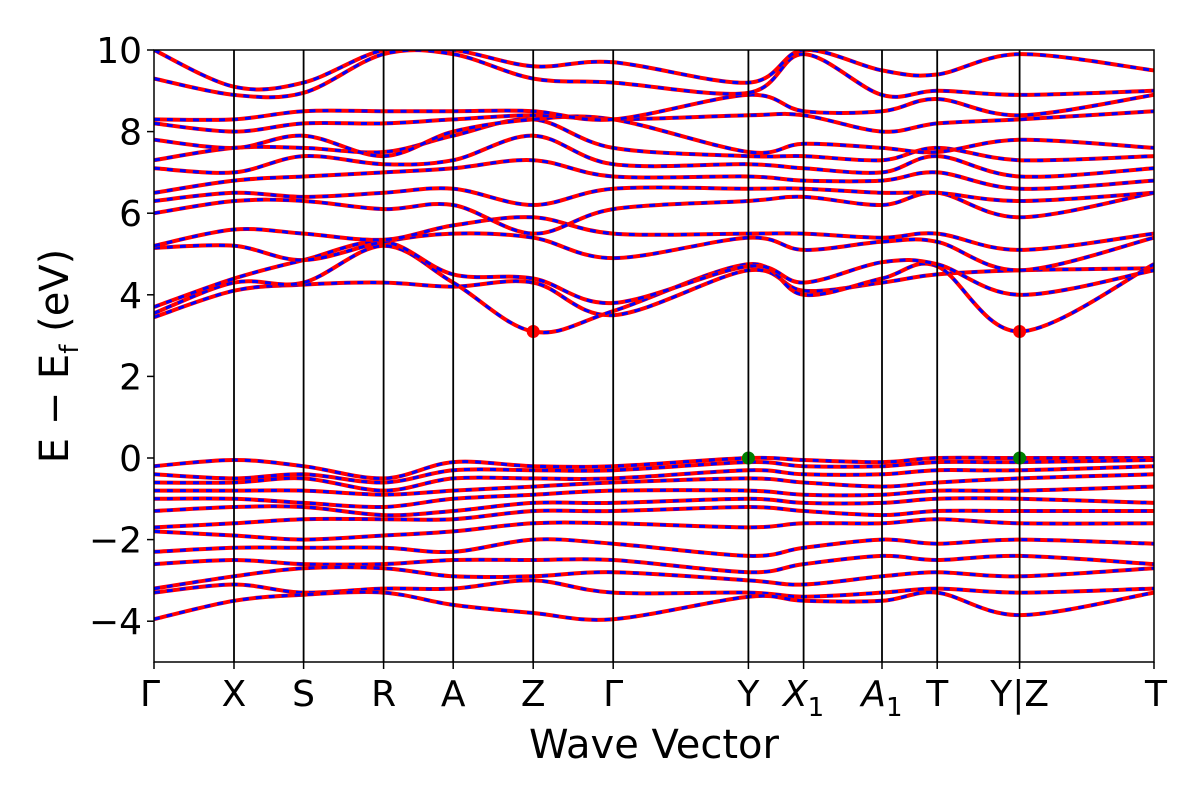 The image size is (1200, 800). Describe the element at coordinates (654, 136) in the screenshot. I see `conduction-band-11-spin-up` at that location.